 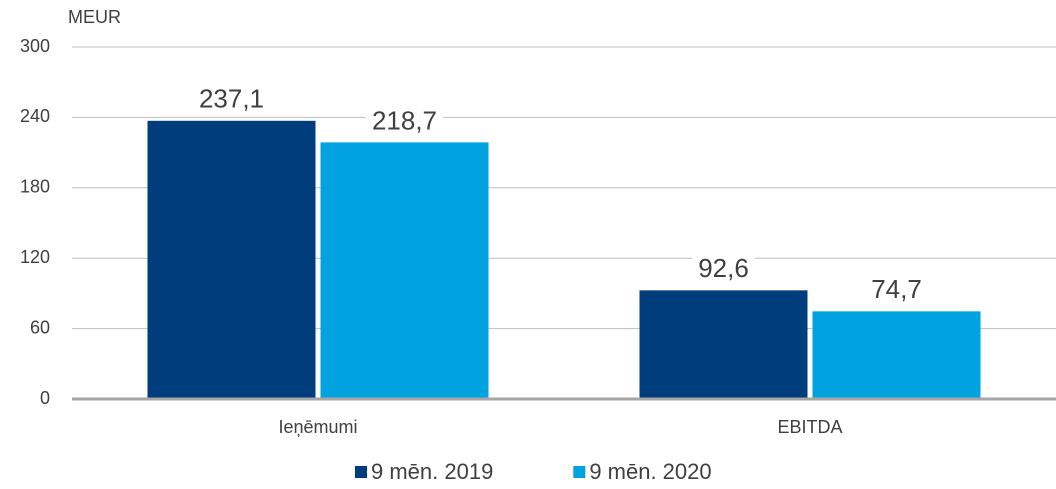 What do you see at coordinates (35, 116) in the screenshot?
I see `y-tick-label: 240` at bounding box center [35, 116].